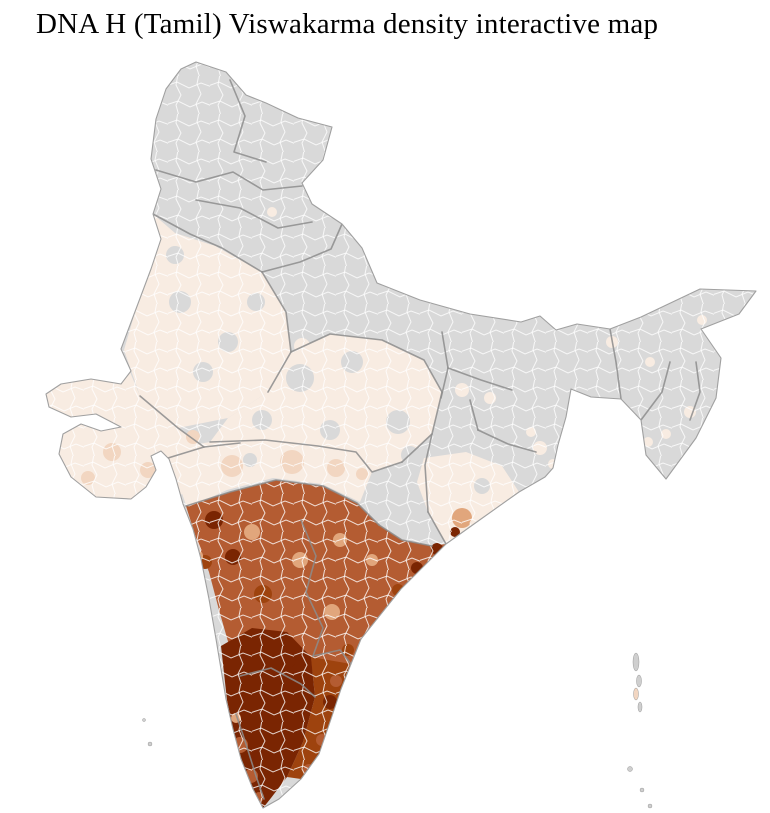 The image size is (770, 813). Describe the element at coordinates (640, 730) in the screenshot. I see `andaman-nicobar-islands` at that location.